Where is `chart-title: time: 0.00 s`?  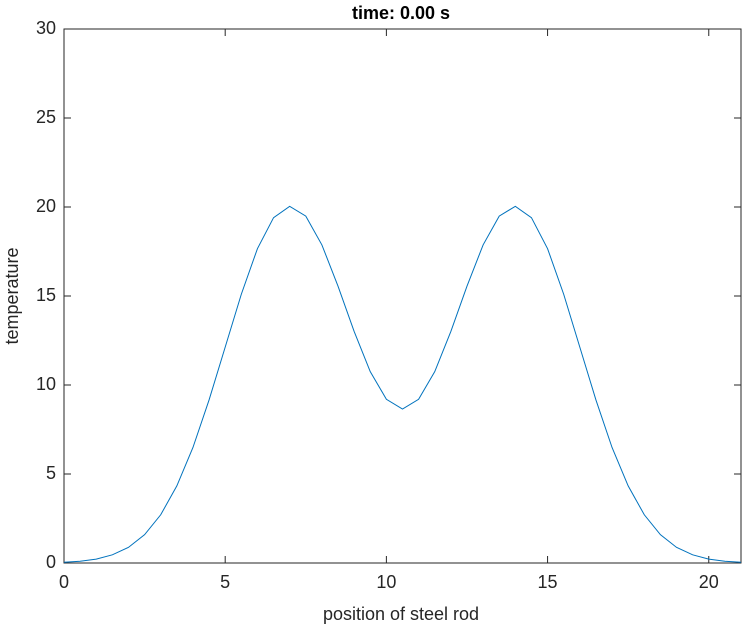
chart-title: time: 0.00 s is located at coordinates (401, 13).